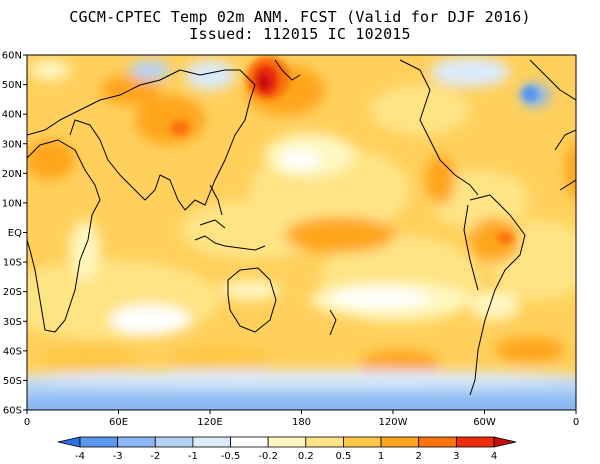  What do you see at coordinates (12, 174) in the screenshot?
I see `lat-tick-label: 20N` at bounding box center [12, 174].